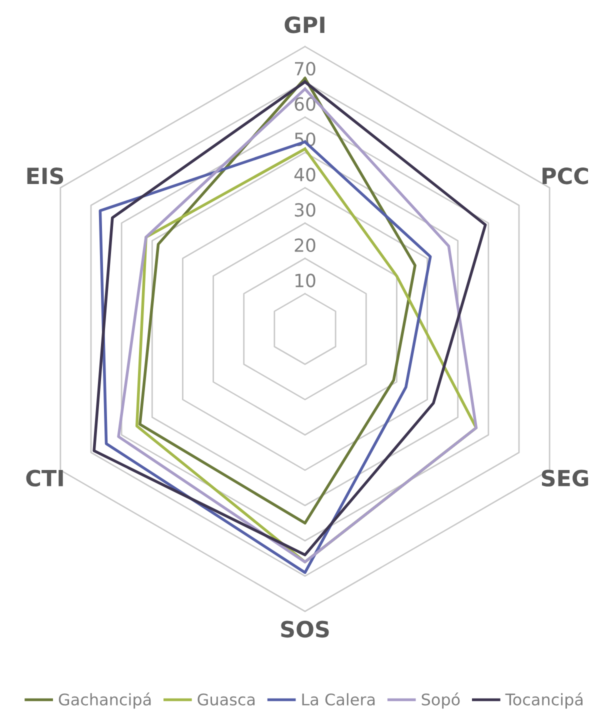  Describe the element at coordinates (565, 176) in the screenshot. I see `spoke-label: PCC` at that location.